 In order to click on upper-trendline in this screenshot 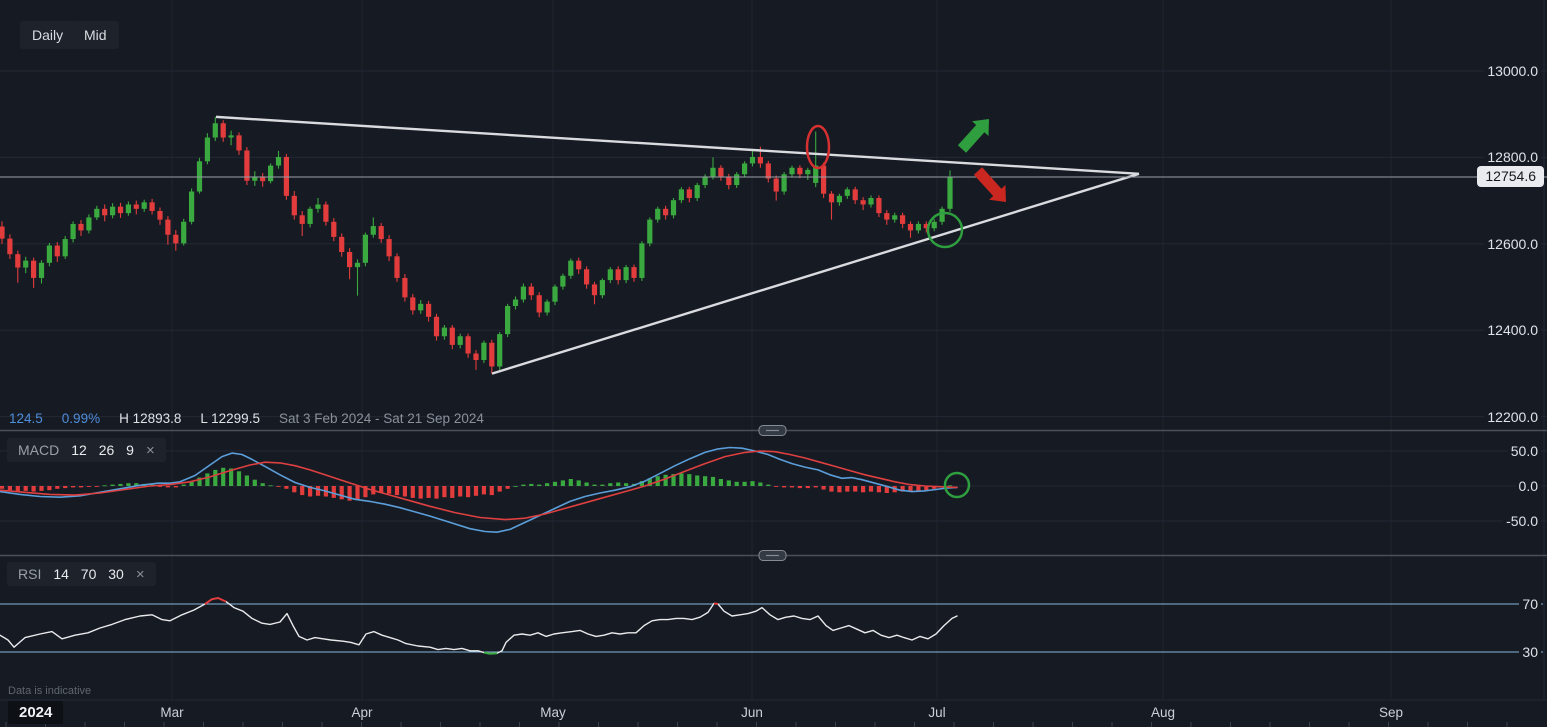, I will do `click(677, 145)`.